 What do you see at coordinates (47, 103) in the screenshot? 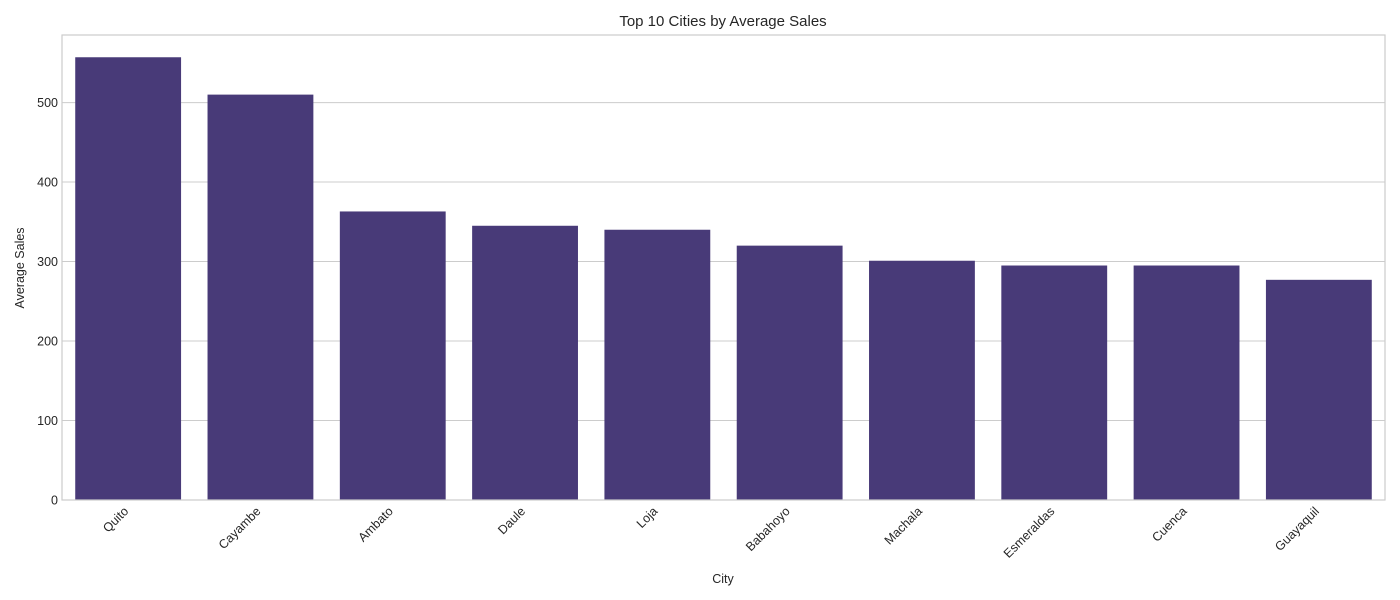
I see `y-tick-label: 500` at bounding box center [47, 103].